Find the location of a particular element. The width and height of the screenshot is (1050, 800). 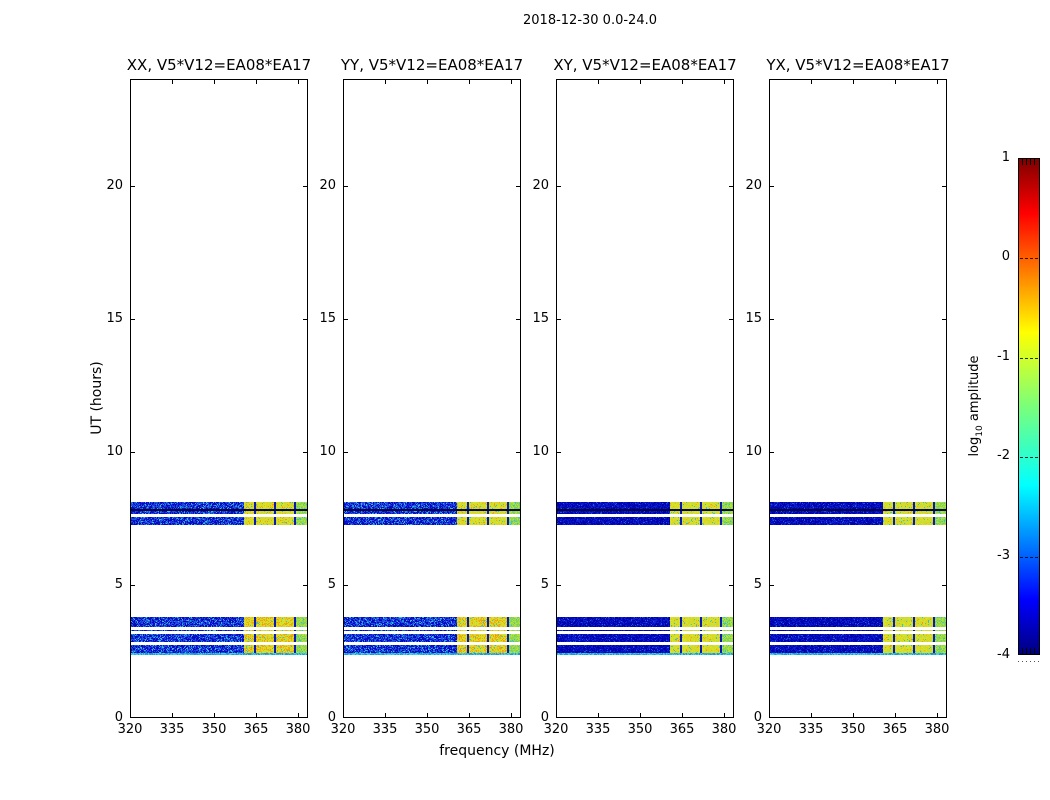

panel-title-xy: XY, V5*V12=EA08*EA17 is located at coordinates (645, 65).